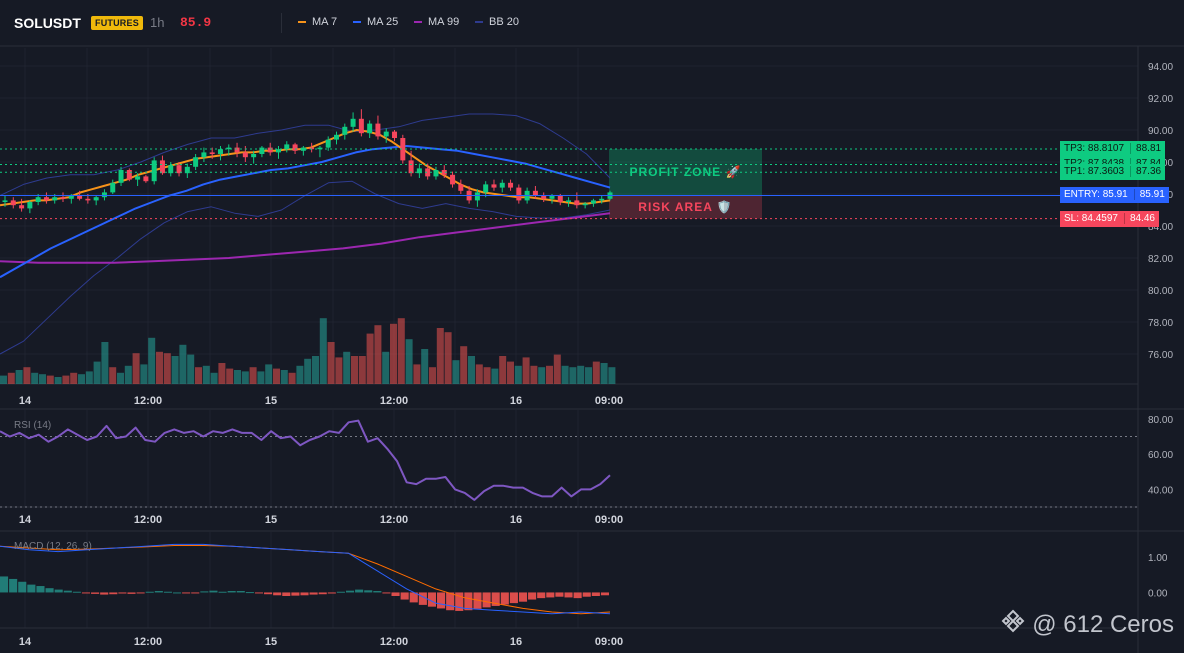 This screenshot has width=1184, height=653. Describe the element at coordinates (271, 520) in the screenshot. I see `time-tick-rsi-2: 15` at that location.